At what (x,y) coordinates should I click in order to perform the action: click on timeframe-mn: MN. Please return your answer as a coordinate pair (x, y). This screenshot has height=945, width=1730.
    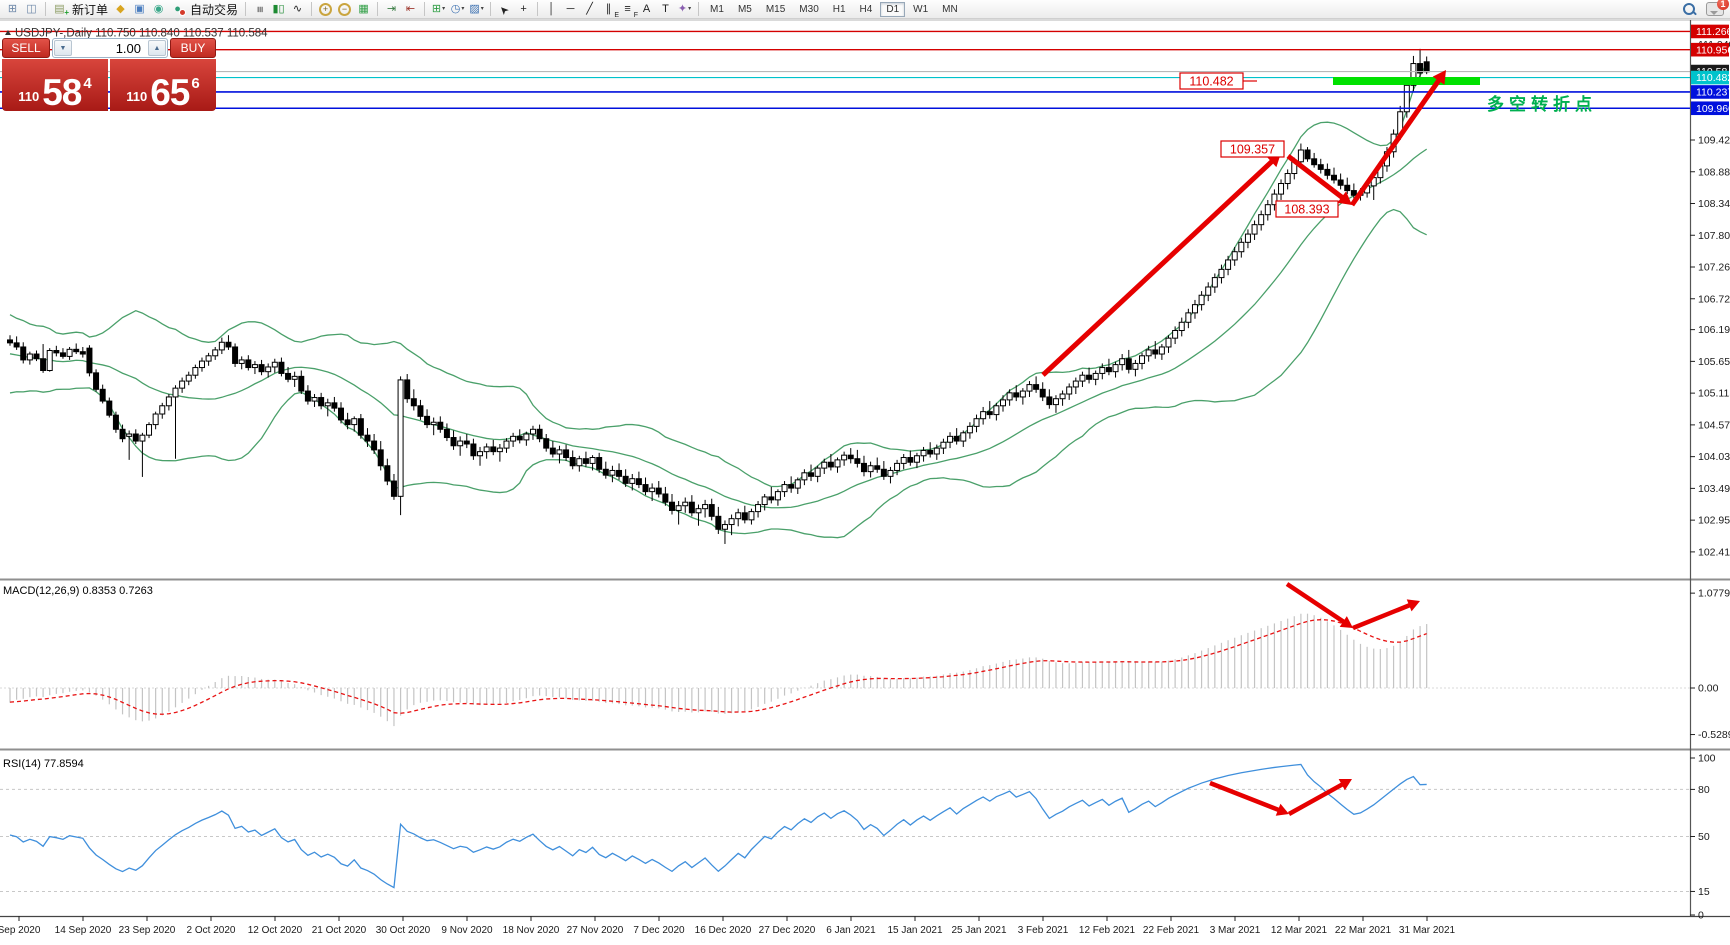
    Looking at the image, I should click on (950, 9).